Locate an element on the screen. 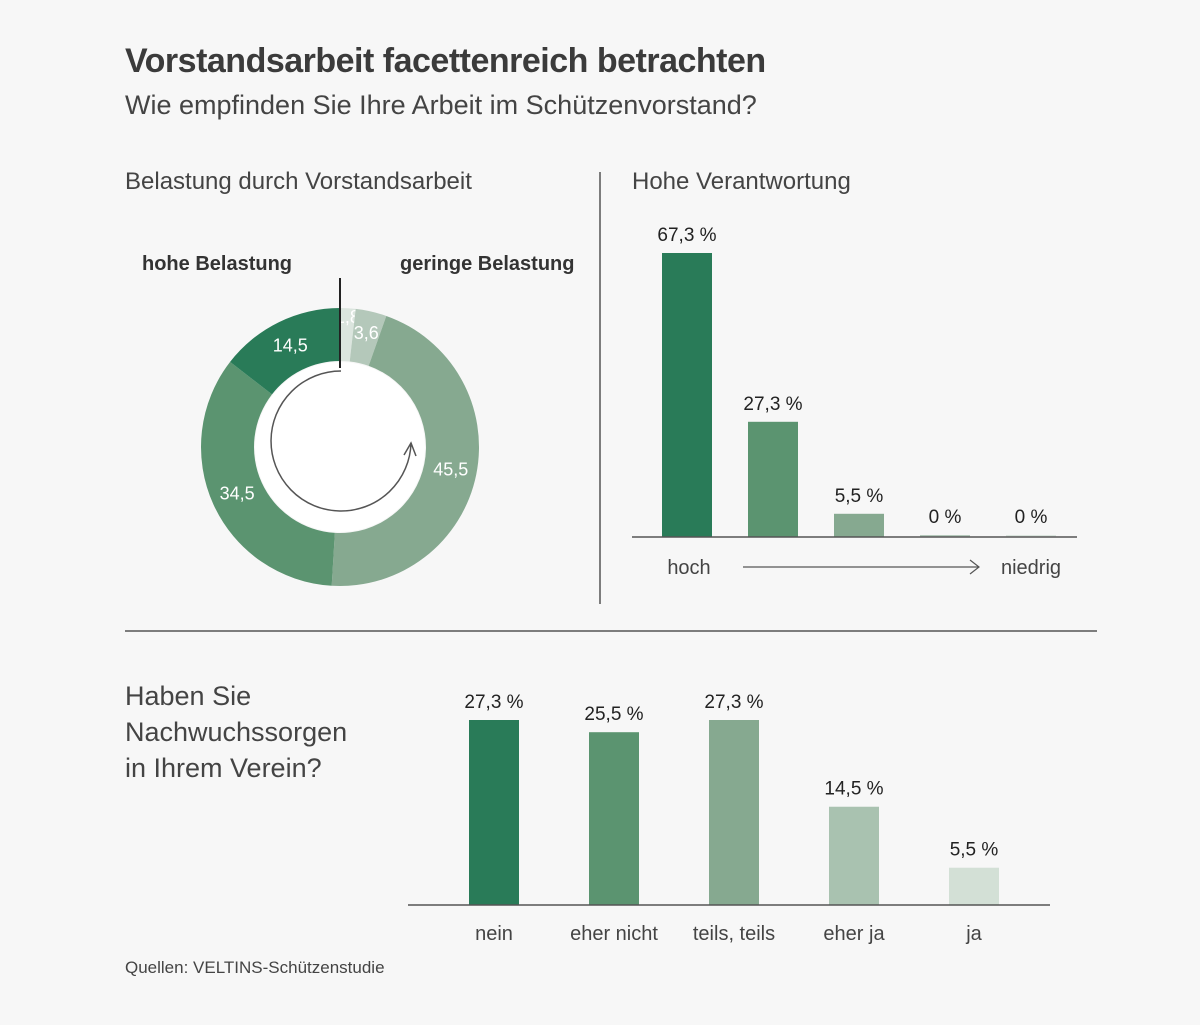  succession-title-line-2: Nachwuchssorgen is located at coordinates (236, 732).